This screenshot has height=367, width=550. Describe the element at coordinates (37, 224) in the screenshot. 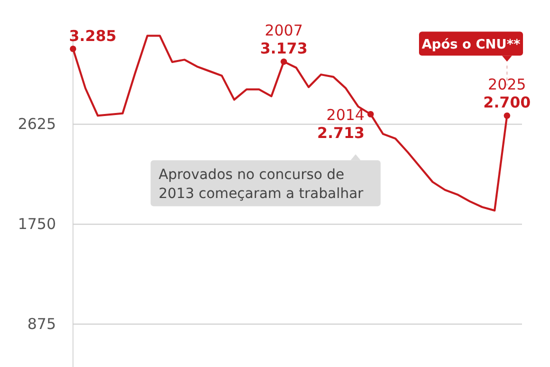

I see `y-tick-label: 1750` at that location.